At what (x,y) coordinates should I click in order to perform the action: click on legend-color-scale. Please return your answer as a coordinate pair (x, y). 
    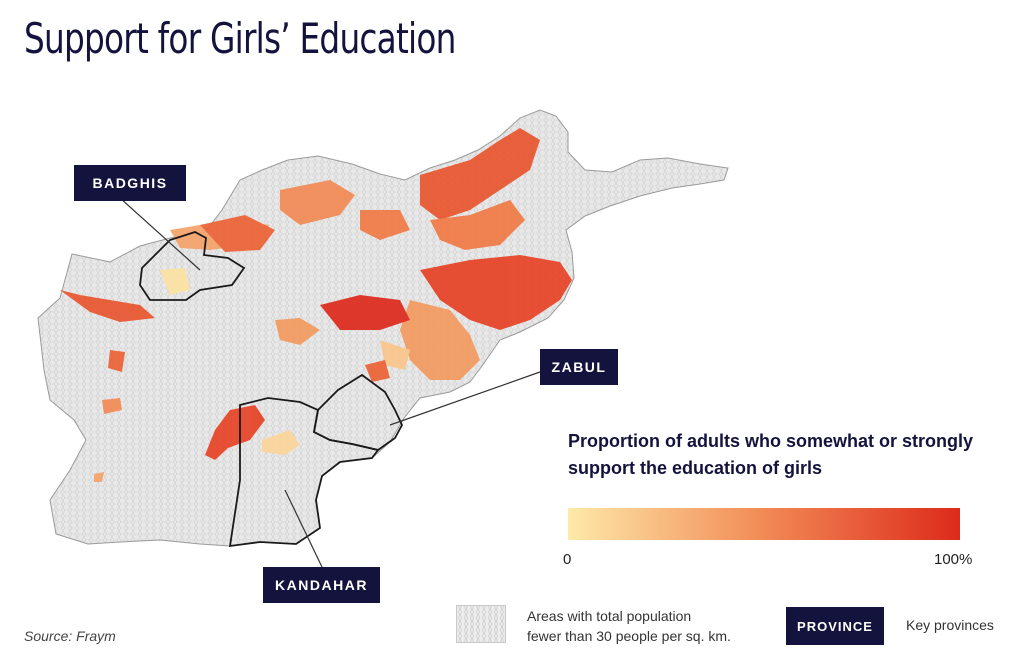
    Looking at the image, I should click on (764, 524).